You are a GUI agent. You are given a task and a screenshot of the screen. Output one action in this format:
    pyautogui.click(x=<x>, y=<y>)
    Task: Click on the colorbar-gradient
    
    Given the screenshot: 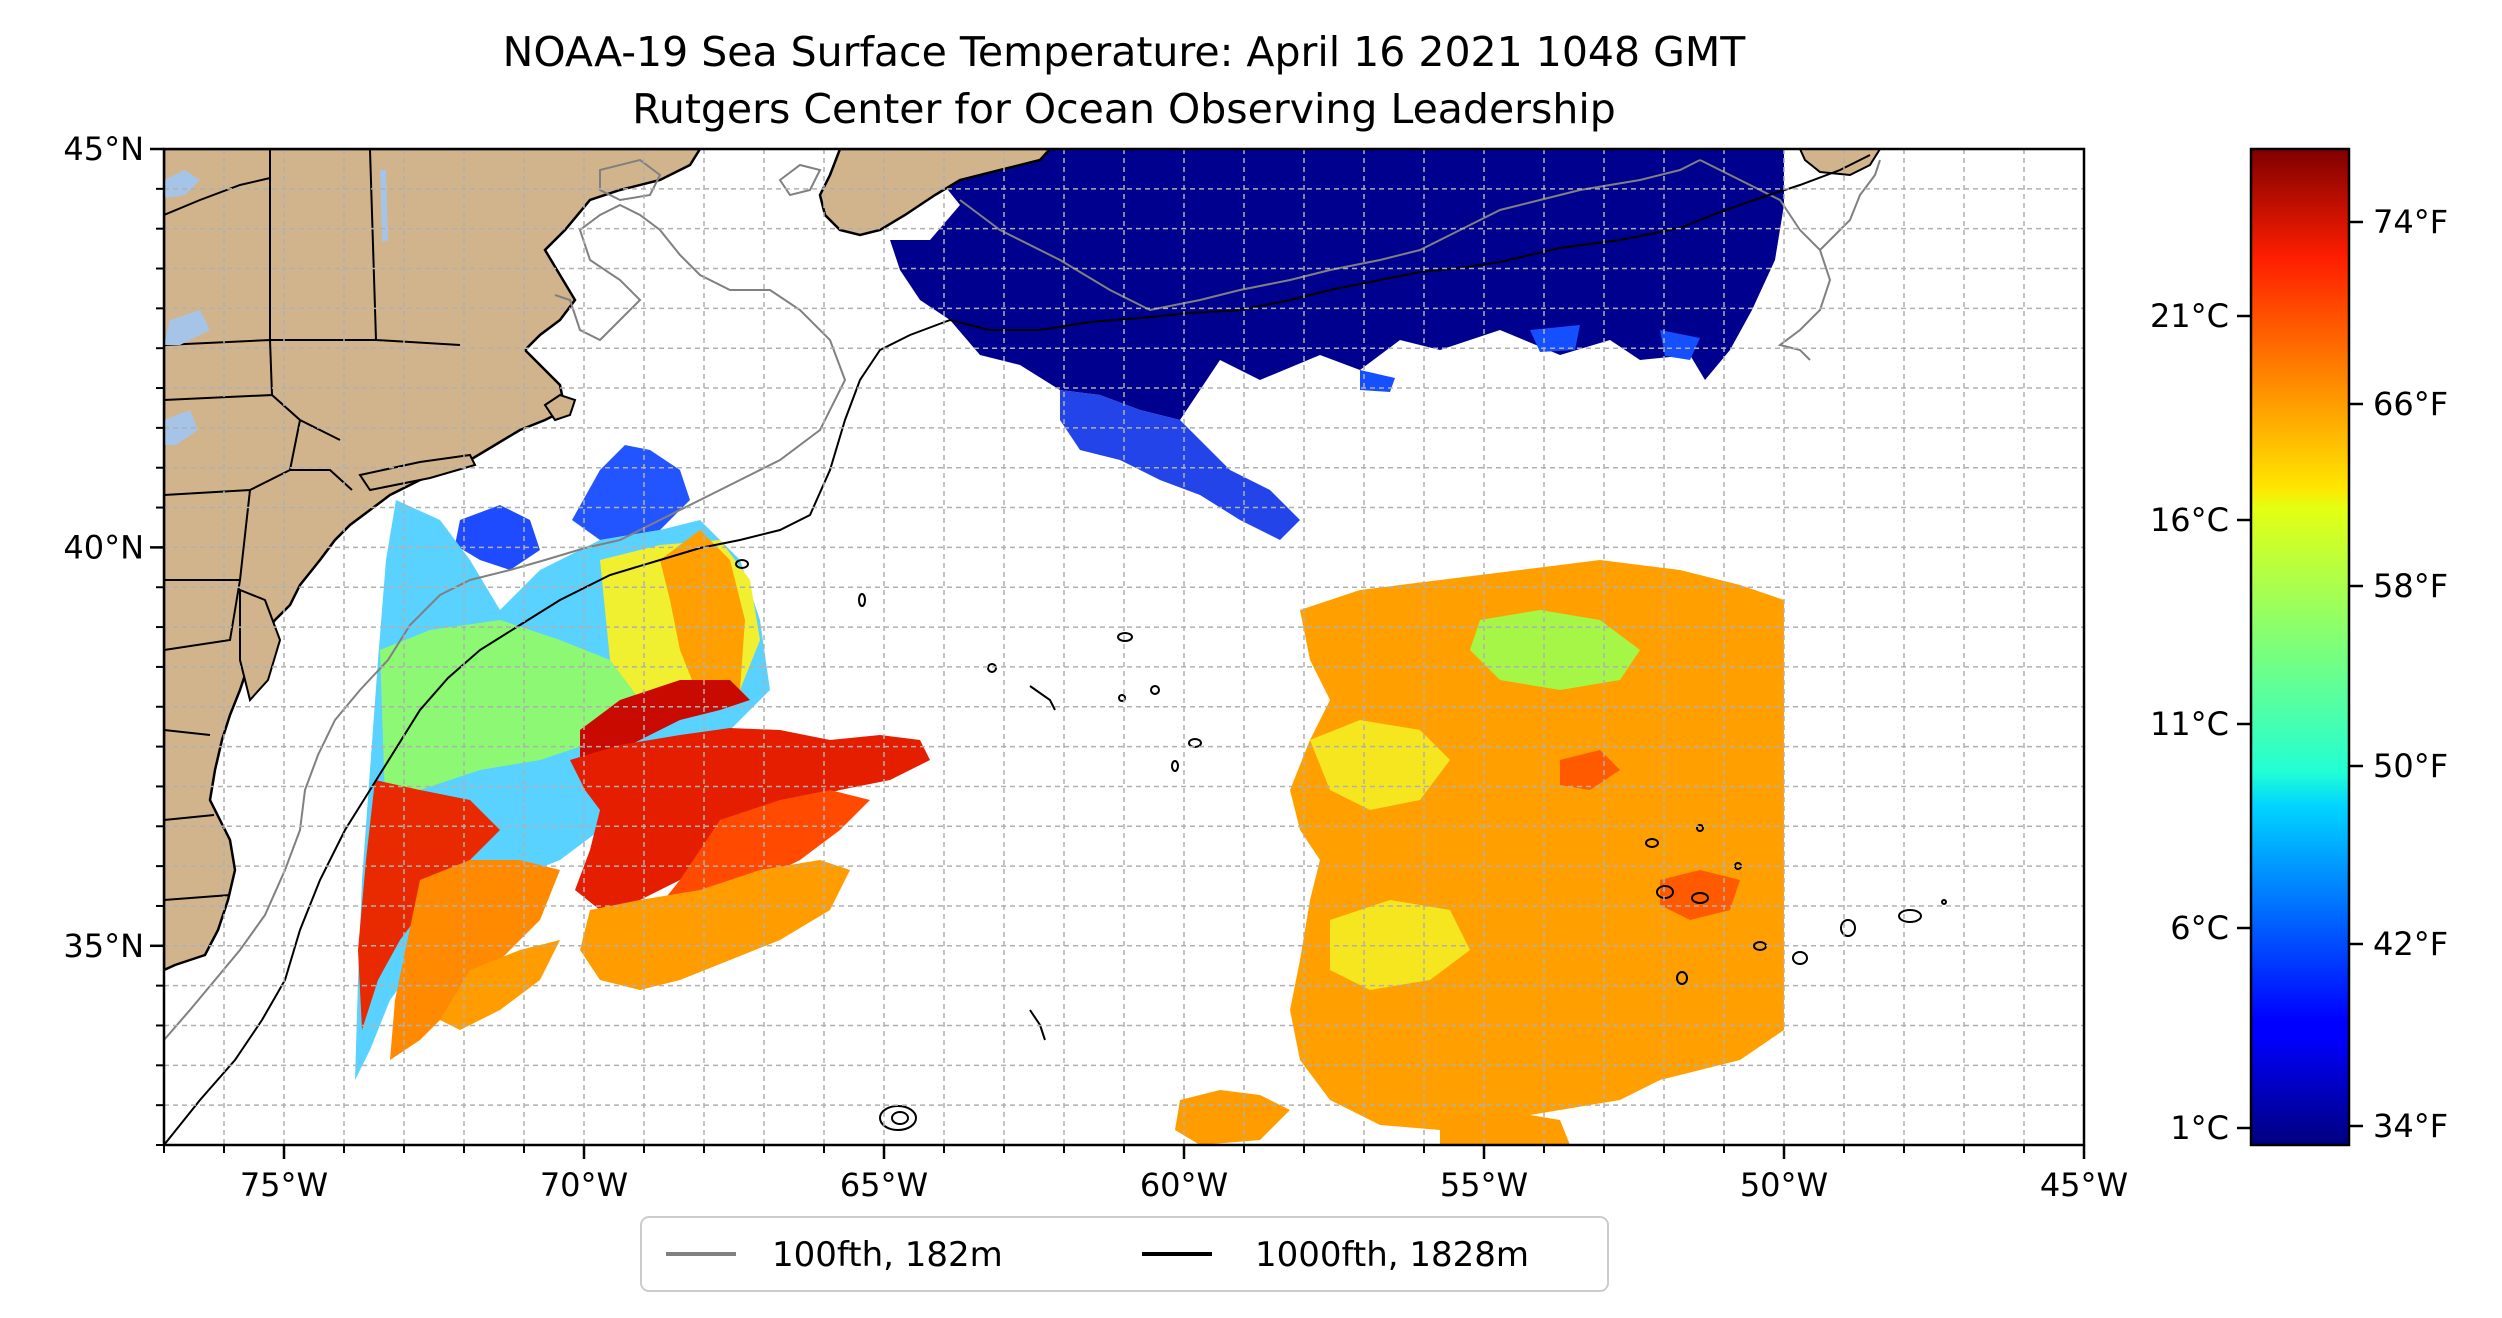 What is the action you would take?
    pyautogui.click(x=2300, y=647)
    